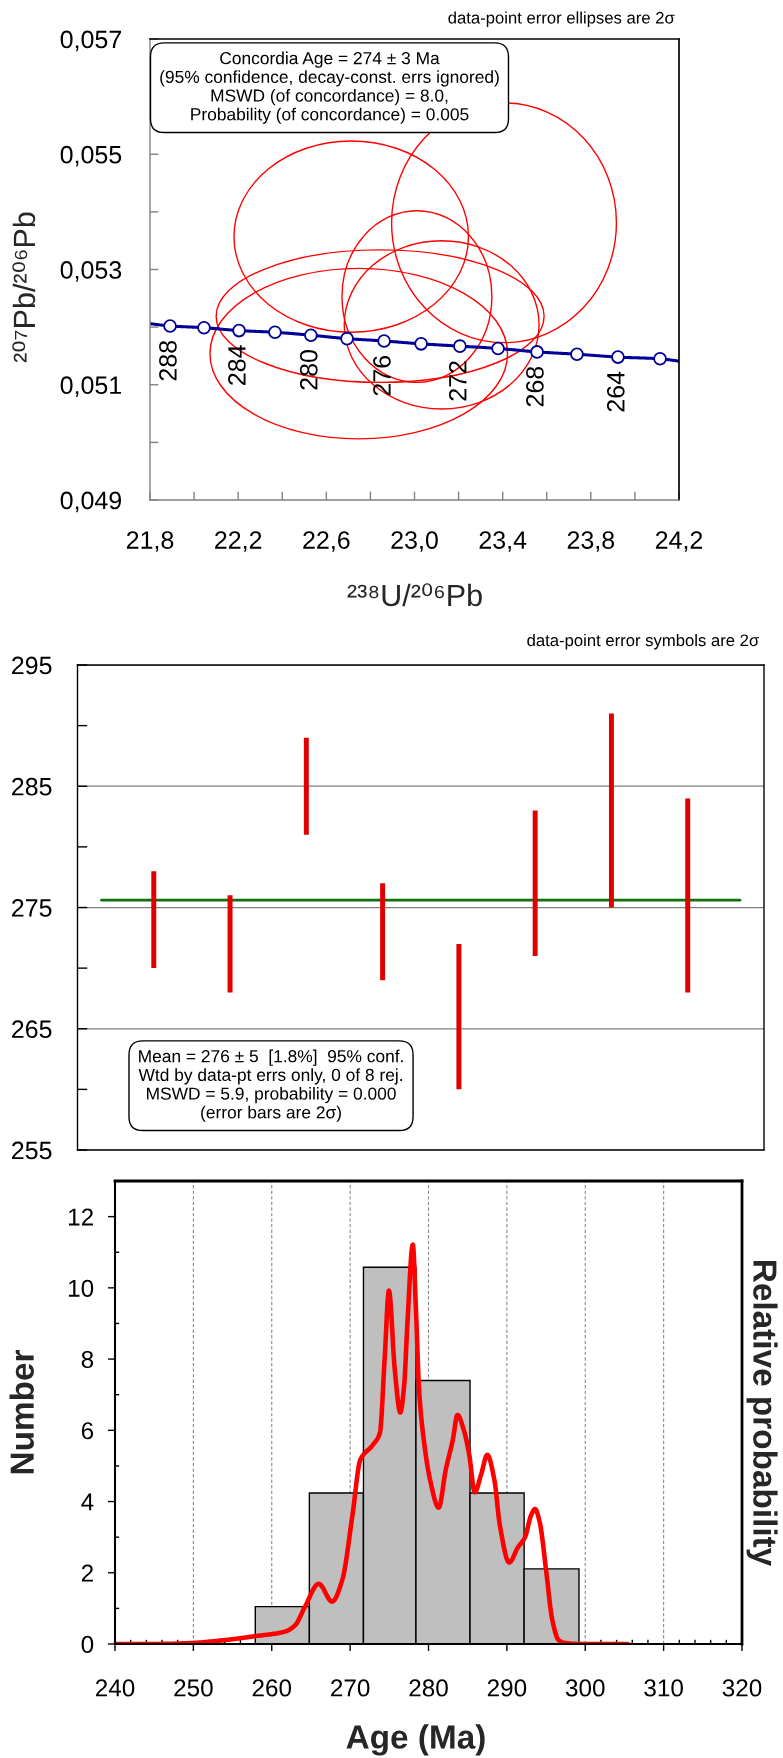 The image size is (783, 1758). What do you see at coordinates (24, 287) in the screenshot?
I see `y-axis-title: ²⁰⁷Pb/²⁰⁶Pb` at bounding box center [24, 287].